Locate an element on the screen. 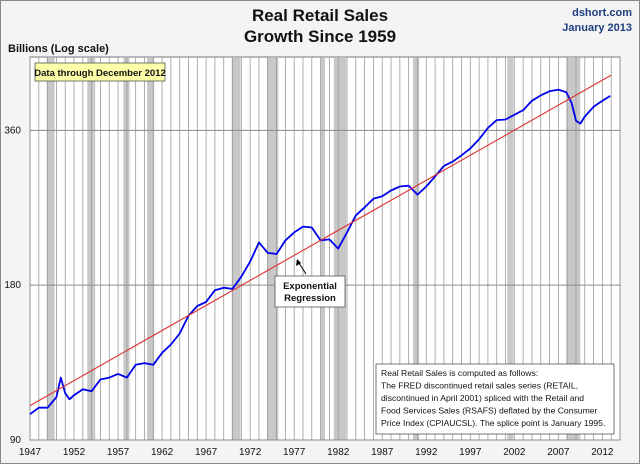 Image resolution: width=640 pixels, height=464 pixels. x-tick-label: 1982 is located at coordinates (338, 452).